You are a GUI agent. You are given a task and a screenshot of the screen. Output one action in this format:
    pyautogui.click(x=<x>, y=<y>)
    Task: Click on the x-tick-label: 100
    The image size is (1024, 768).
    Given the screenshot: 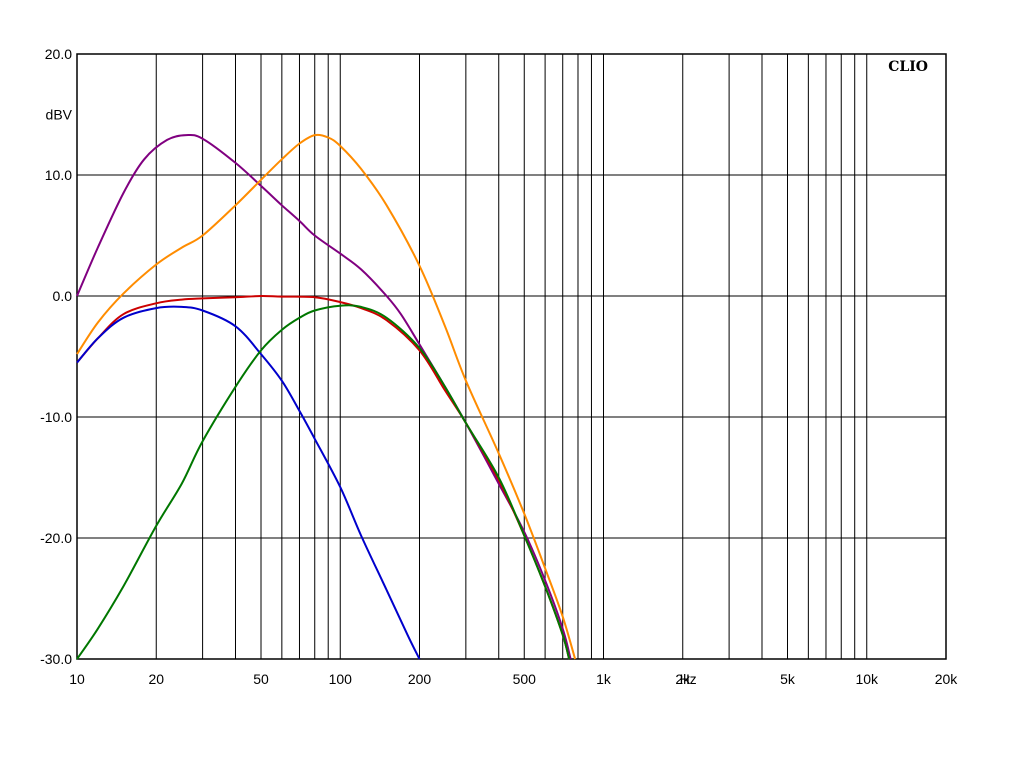 What is the action you would take?
    pyautogui.click(x=341, y=679)
    